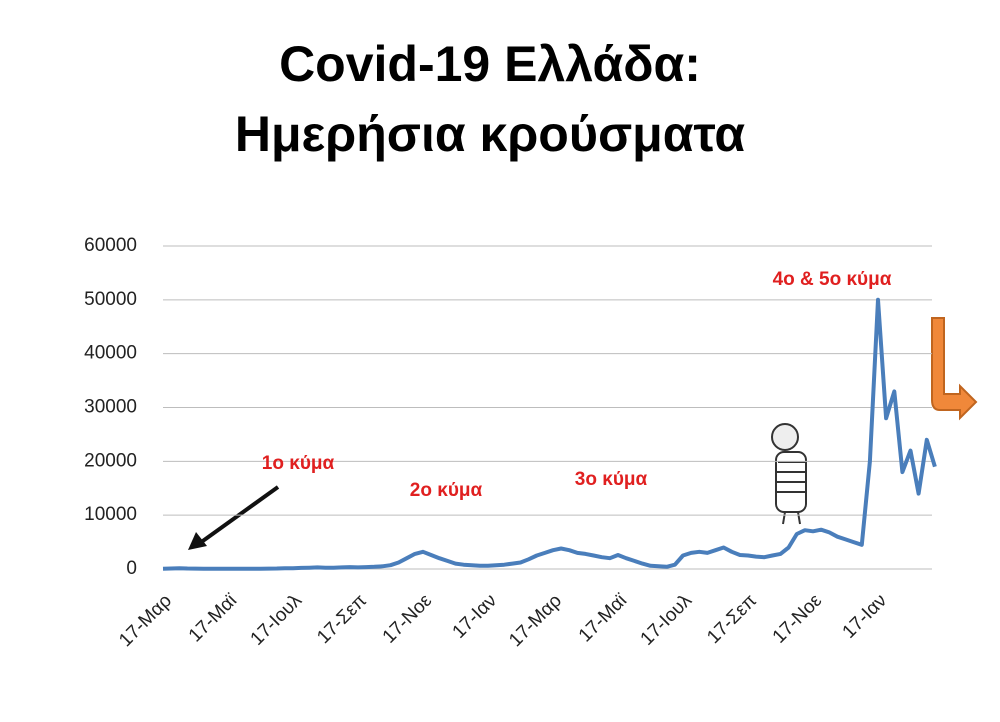 Image resolution: width=1000 pixels, height=722 pixels. What do you see at coordinates (110, 299) in the screenshot?
I see `y-tick-label: 50000` at bounding box center [110, 299].